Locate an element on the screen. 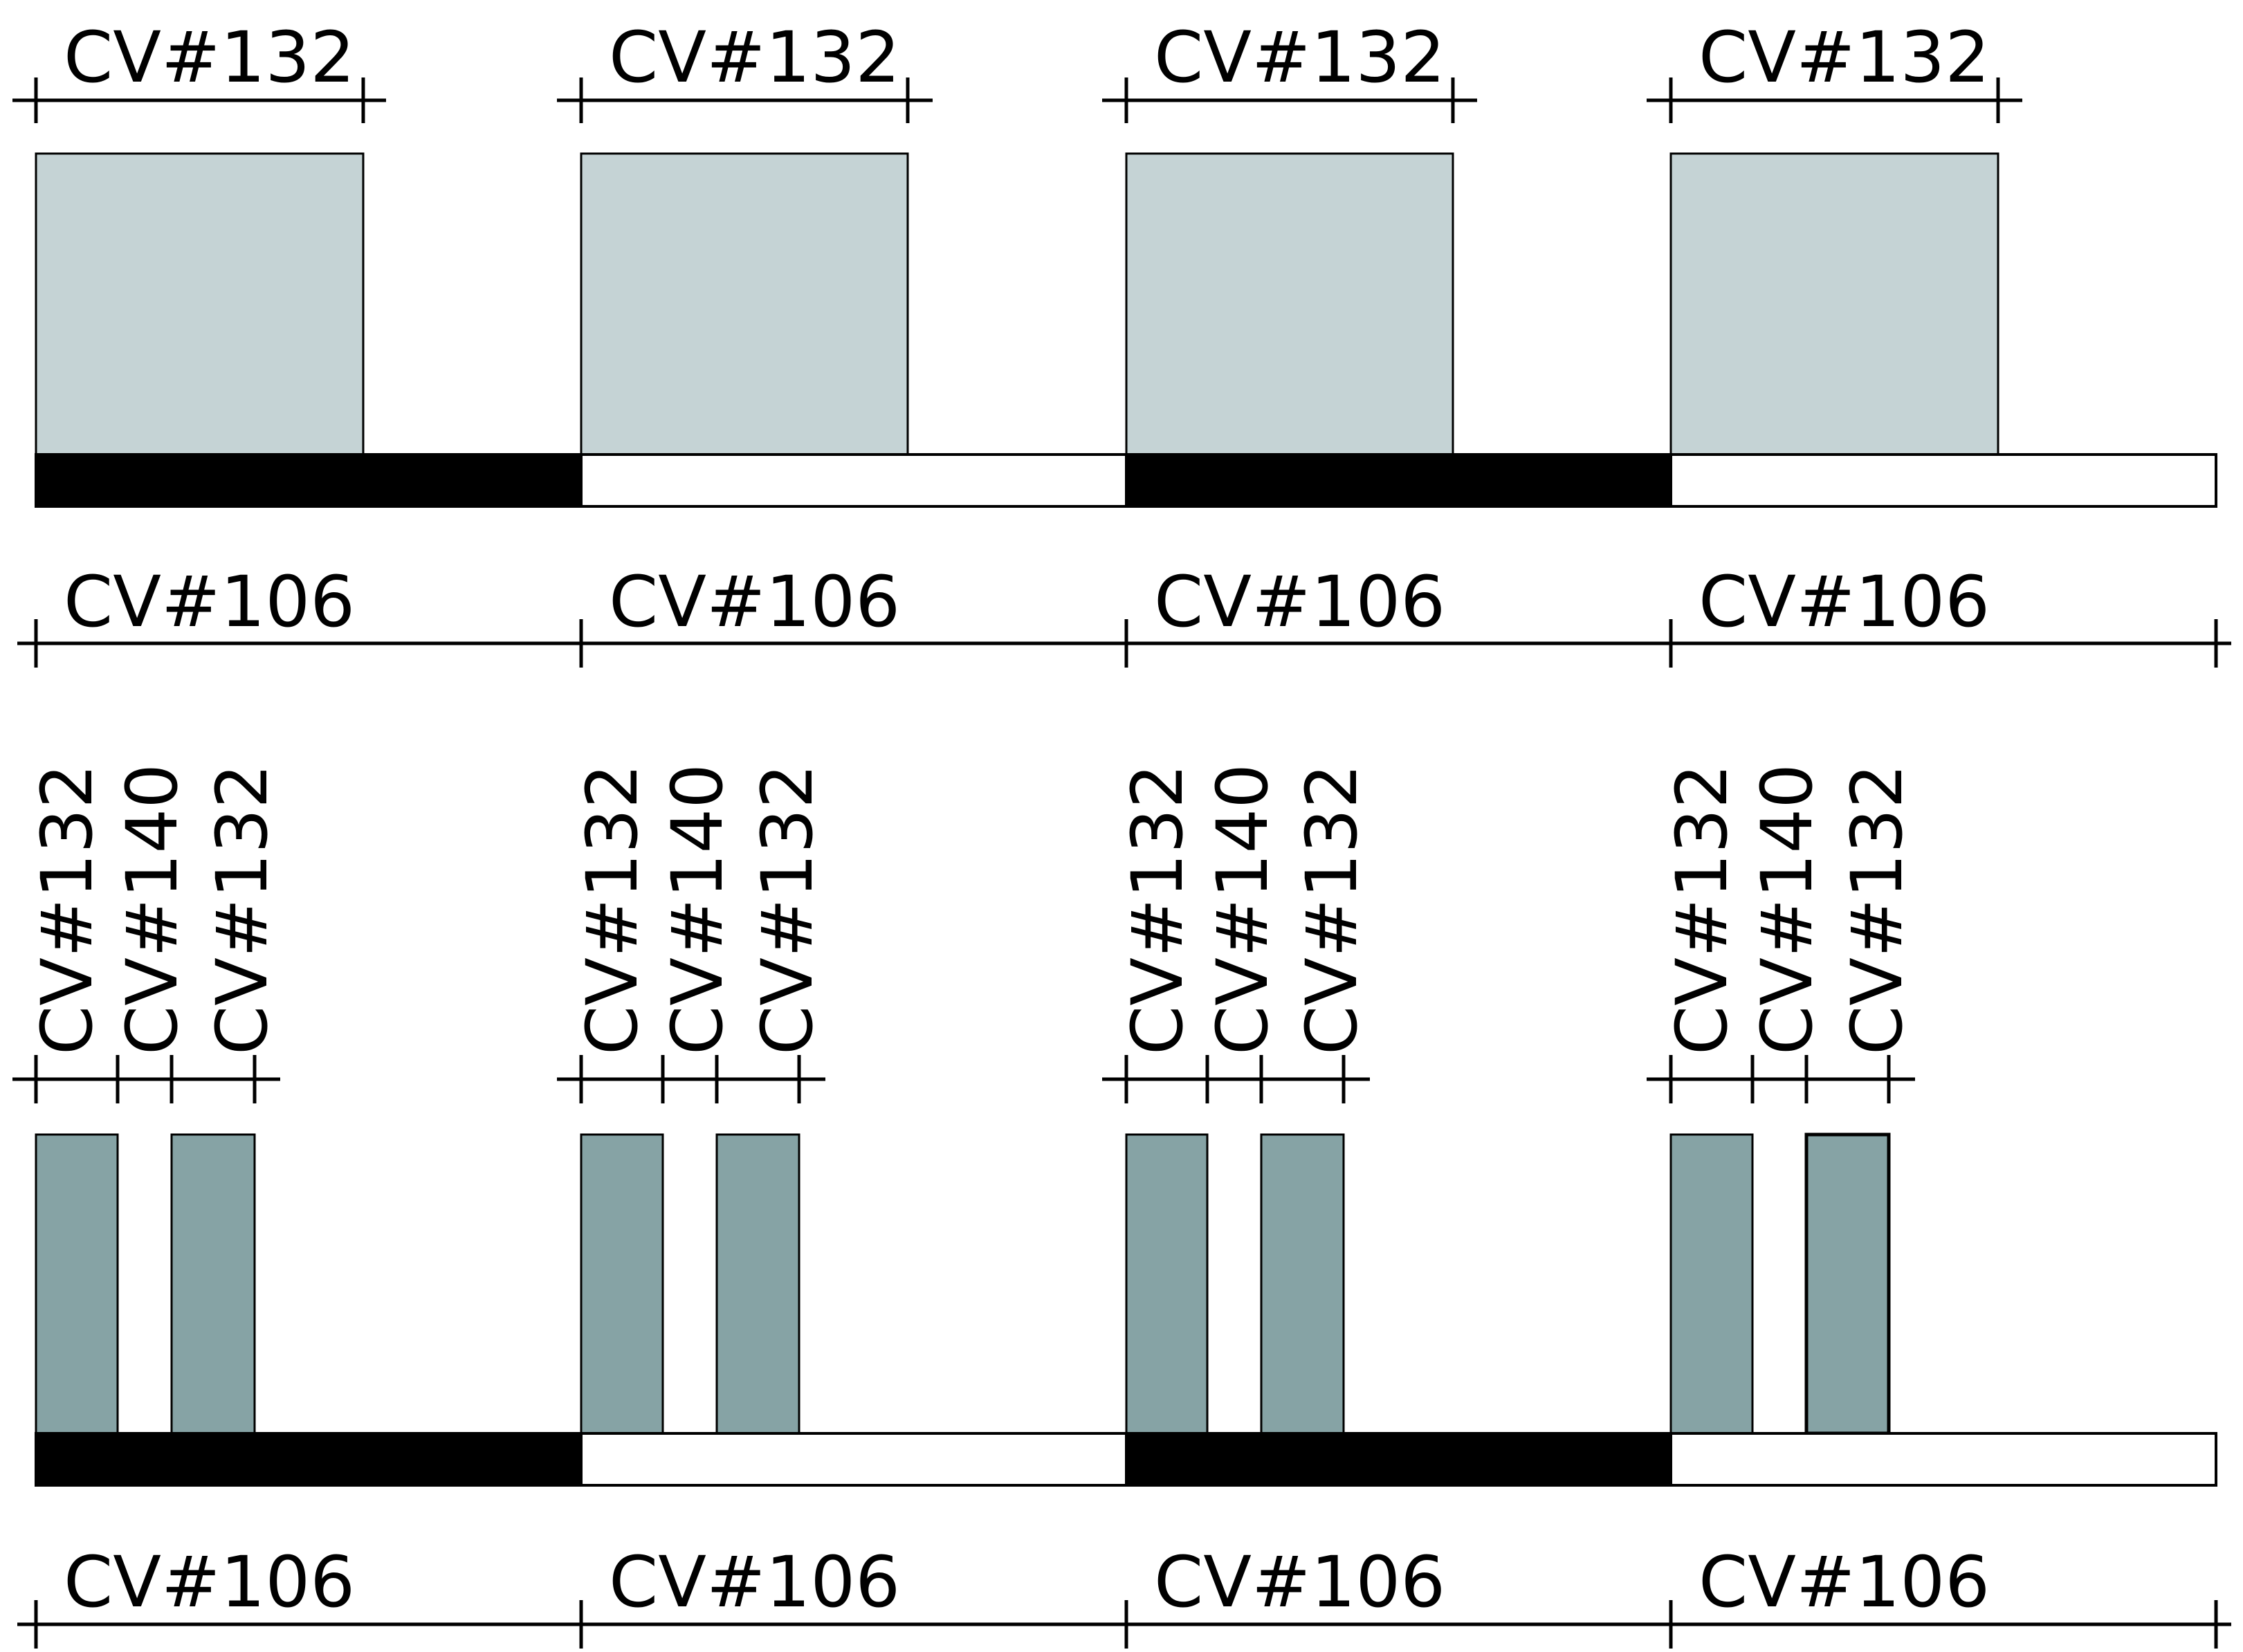 This screenshot has height=1652, width=2243. top-lower-label-2: CV#106 is located at coordinates (754, 602).